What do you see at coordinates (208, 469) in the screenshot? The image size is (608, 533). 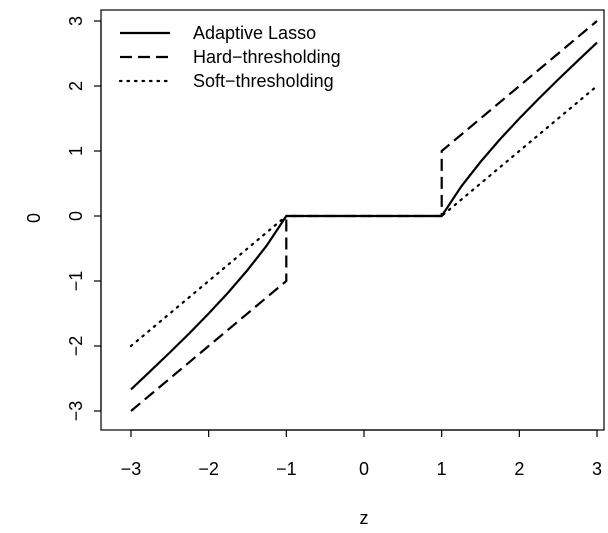 I see `x-tick-label: −2` at bounding box center [208, 469].